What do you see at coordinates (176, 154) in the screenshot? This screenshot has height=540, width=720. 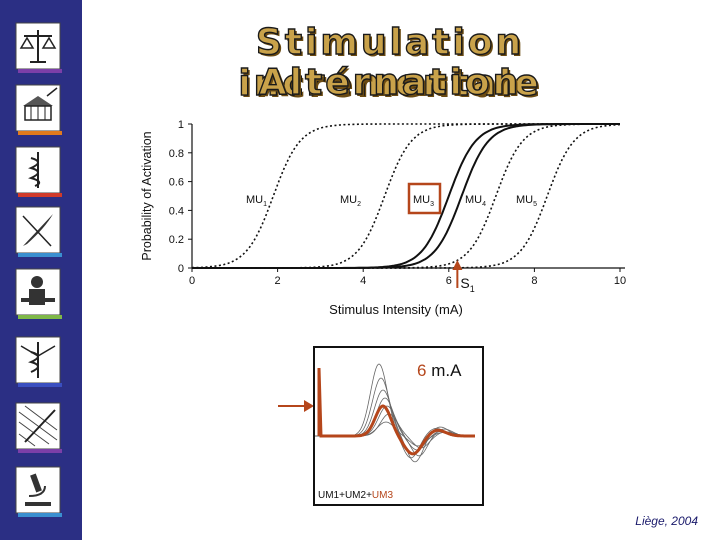 I see `y-tick-label: 0.8` at bounding box center [176, 154].